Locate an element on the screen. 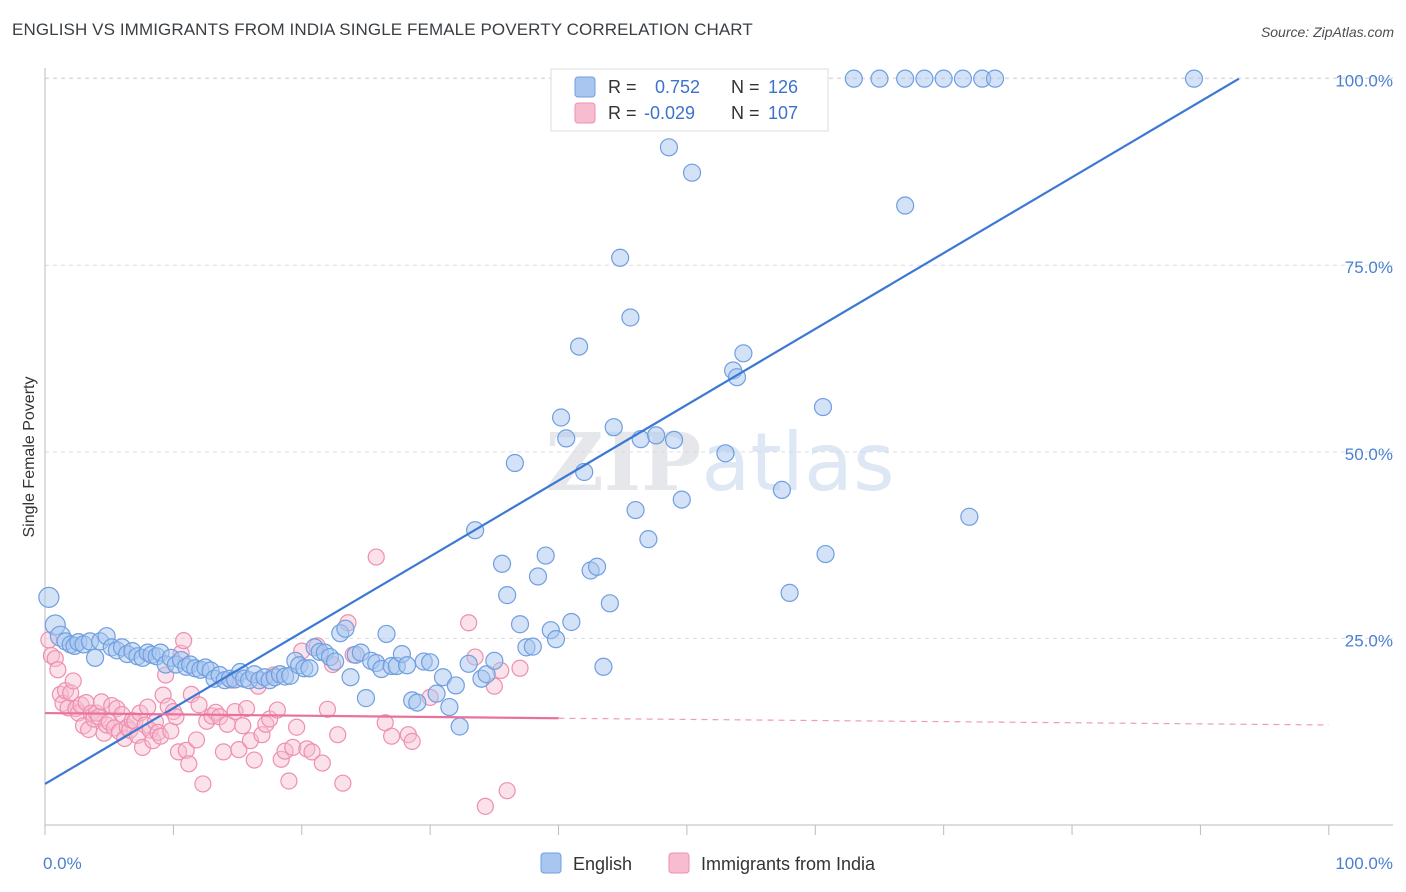  legend-n-label-india: N = is located at coordinates (745, 113).